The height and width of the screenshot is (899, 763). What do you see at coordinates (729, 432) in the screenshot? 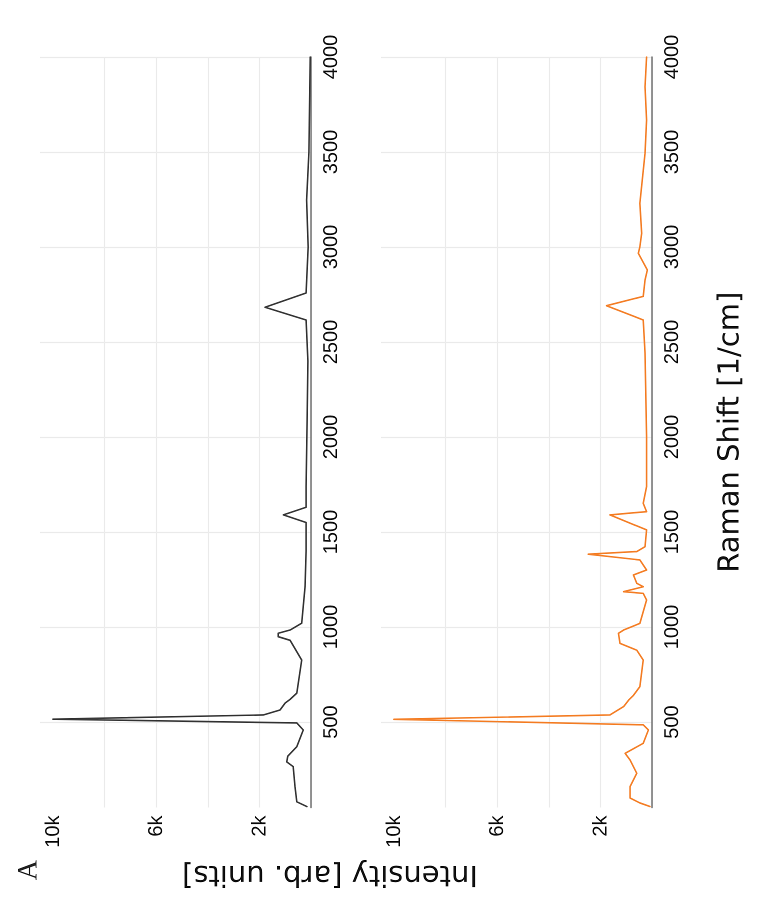
I see `y-axis-title: Raman Shift [1/cm]` at bounding box center [729, 432].